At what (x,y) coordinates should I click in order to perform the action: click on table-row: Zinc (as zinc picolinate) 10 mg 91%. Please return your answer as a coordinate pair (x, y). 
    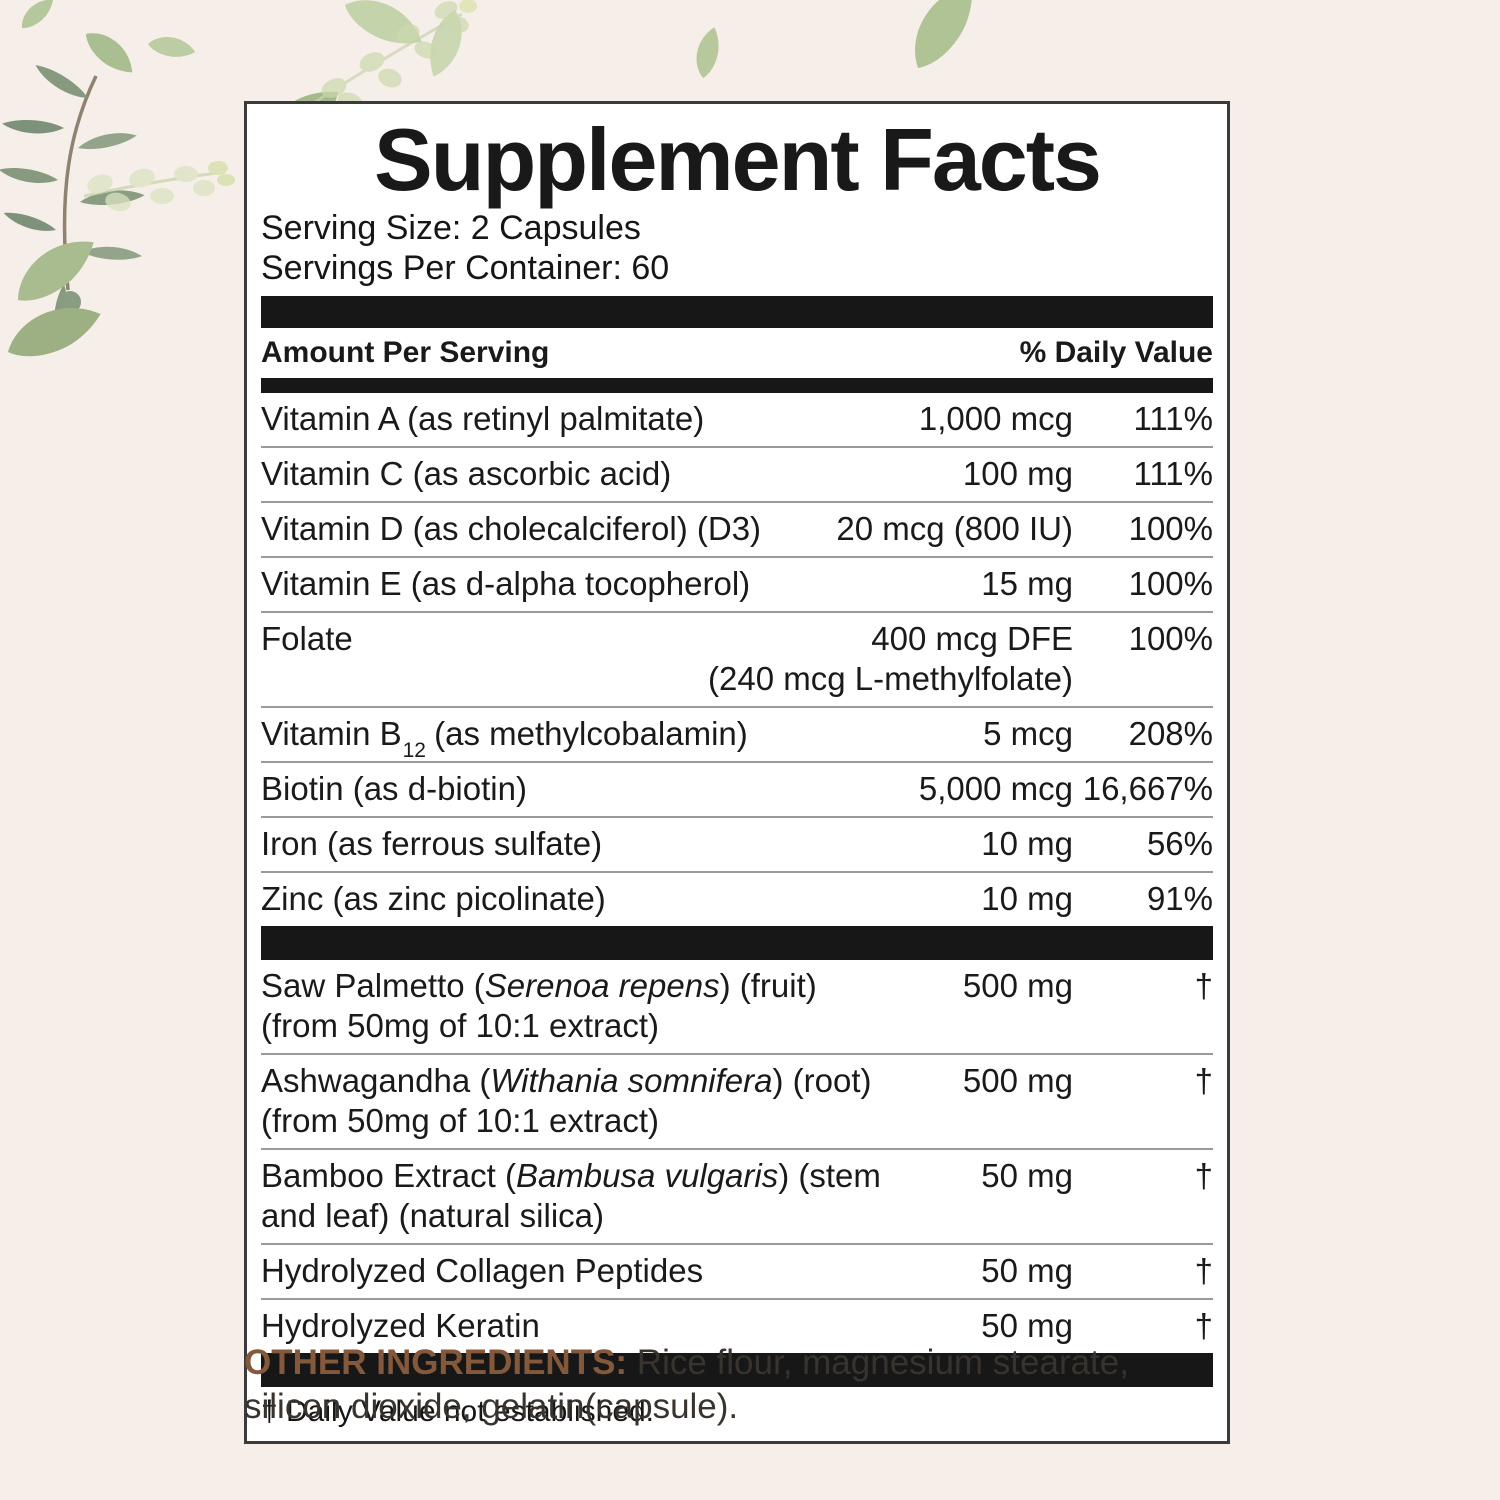
    Looking at the image, I should click on (737, 898).